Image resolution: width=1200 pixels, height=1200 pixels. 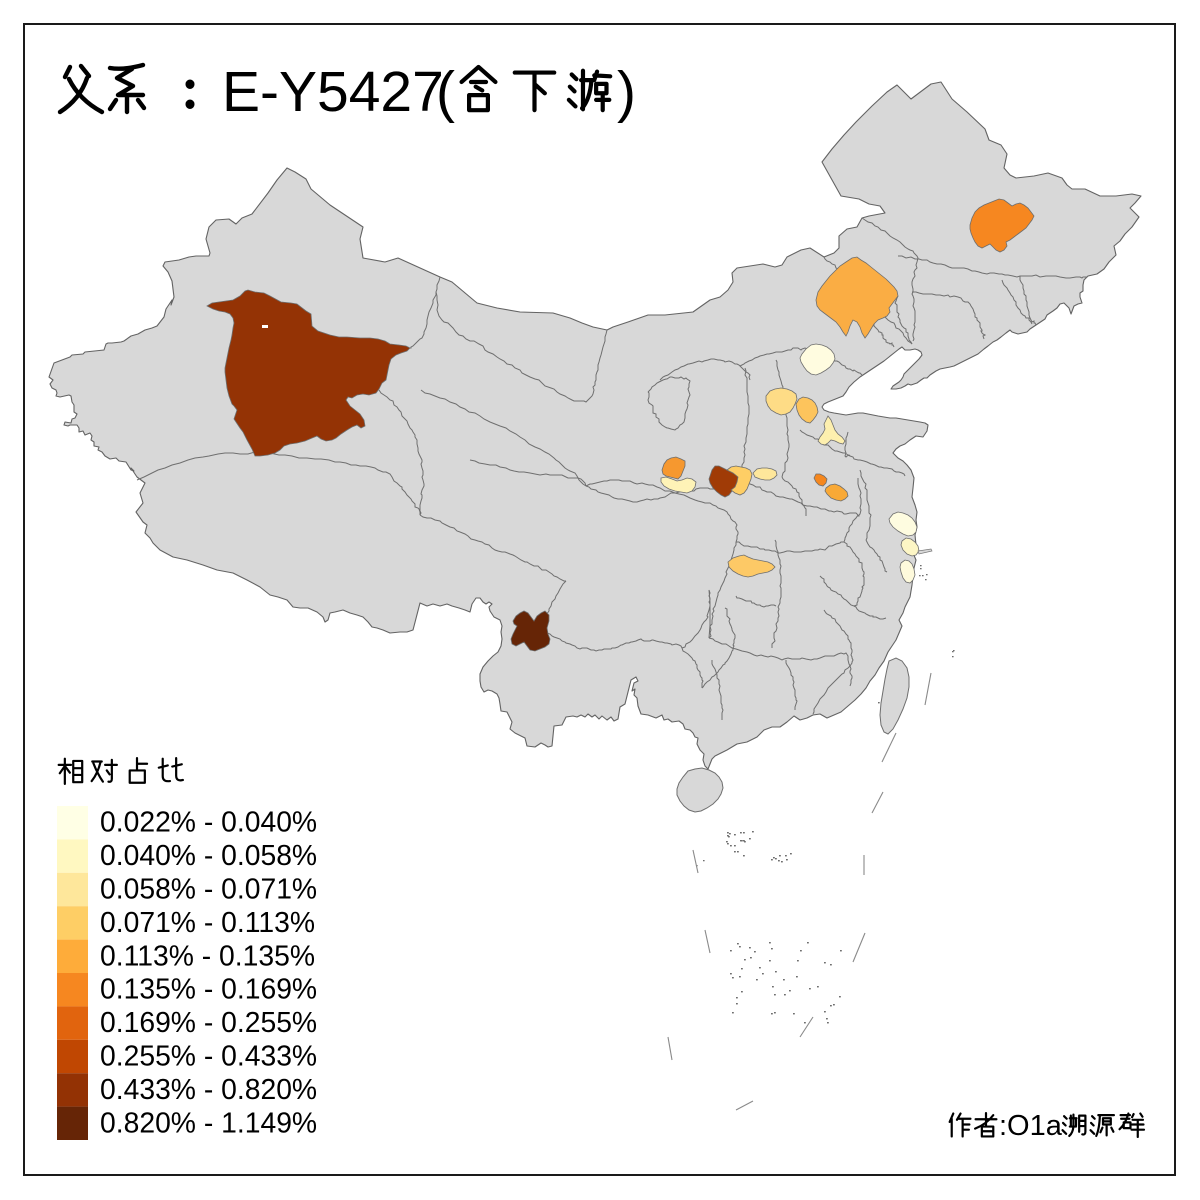 What do you see at coordinates (207, 955) in the screenshot?
I see `svg-text: 0.113% - 0.135%` at bounding box center [207, 955].